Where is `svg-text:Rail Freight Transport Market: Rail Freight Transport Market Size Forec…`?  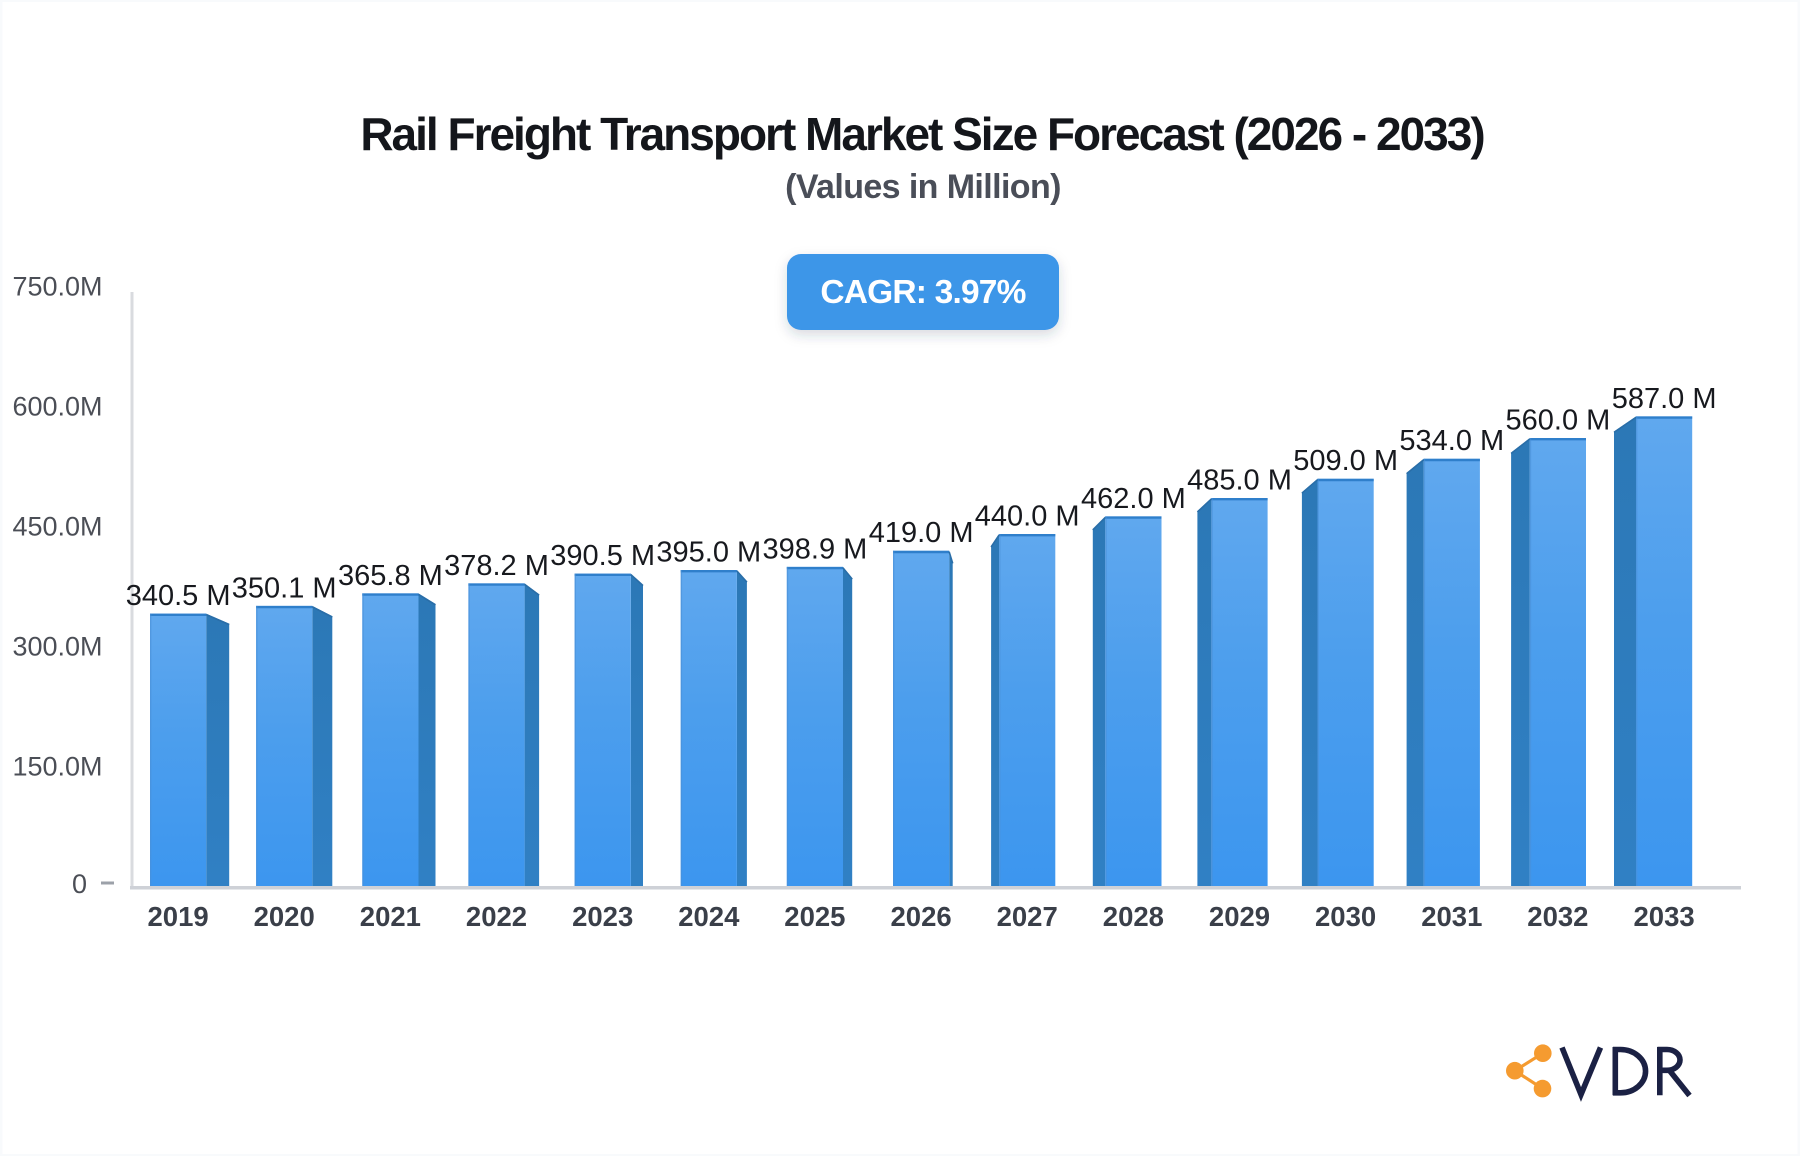 svg-text:Rail Freight Transport Market: Rail Freight Transport Market Size Forec… is located at coordinates (922, 134).